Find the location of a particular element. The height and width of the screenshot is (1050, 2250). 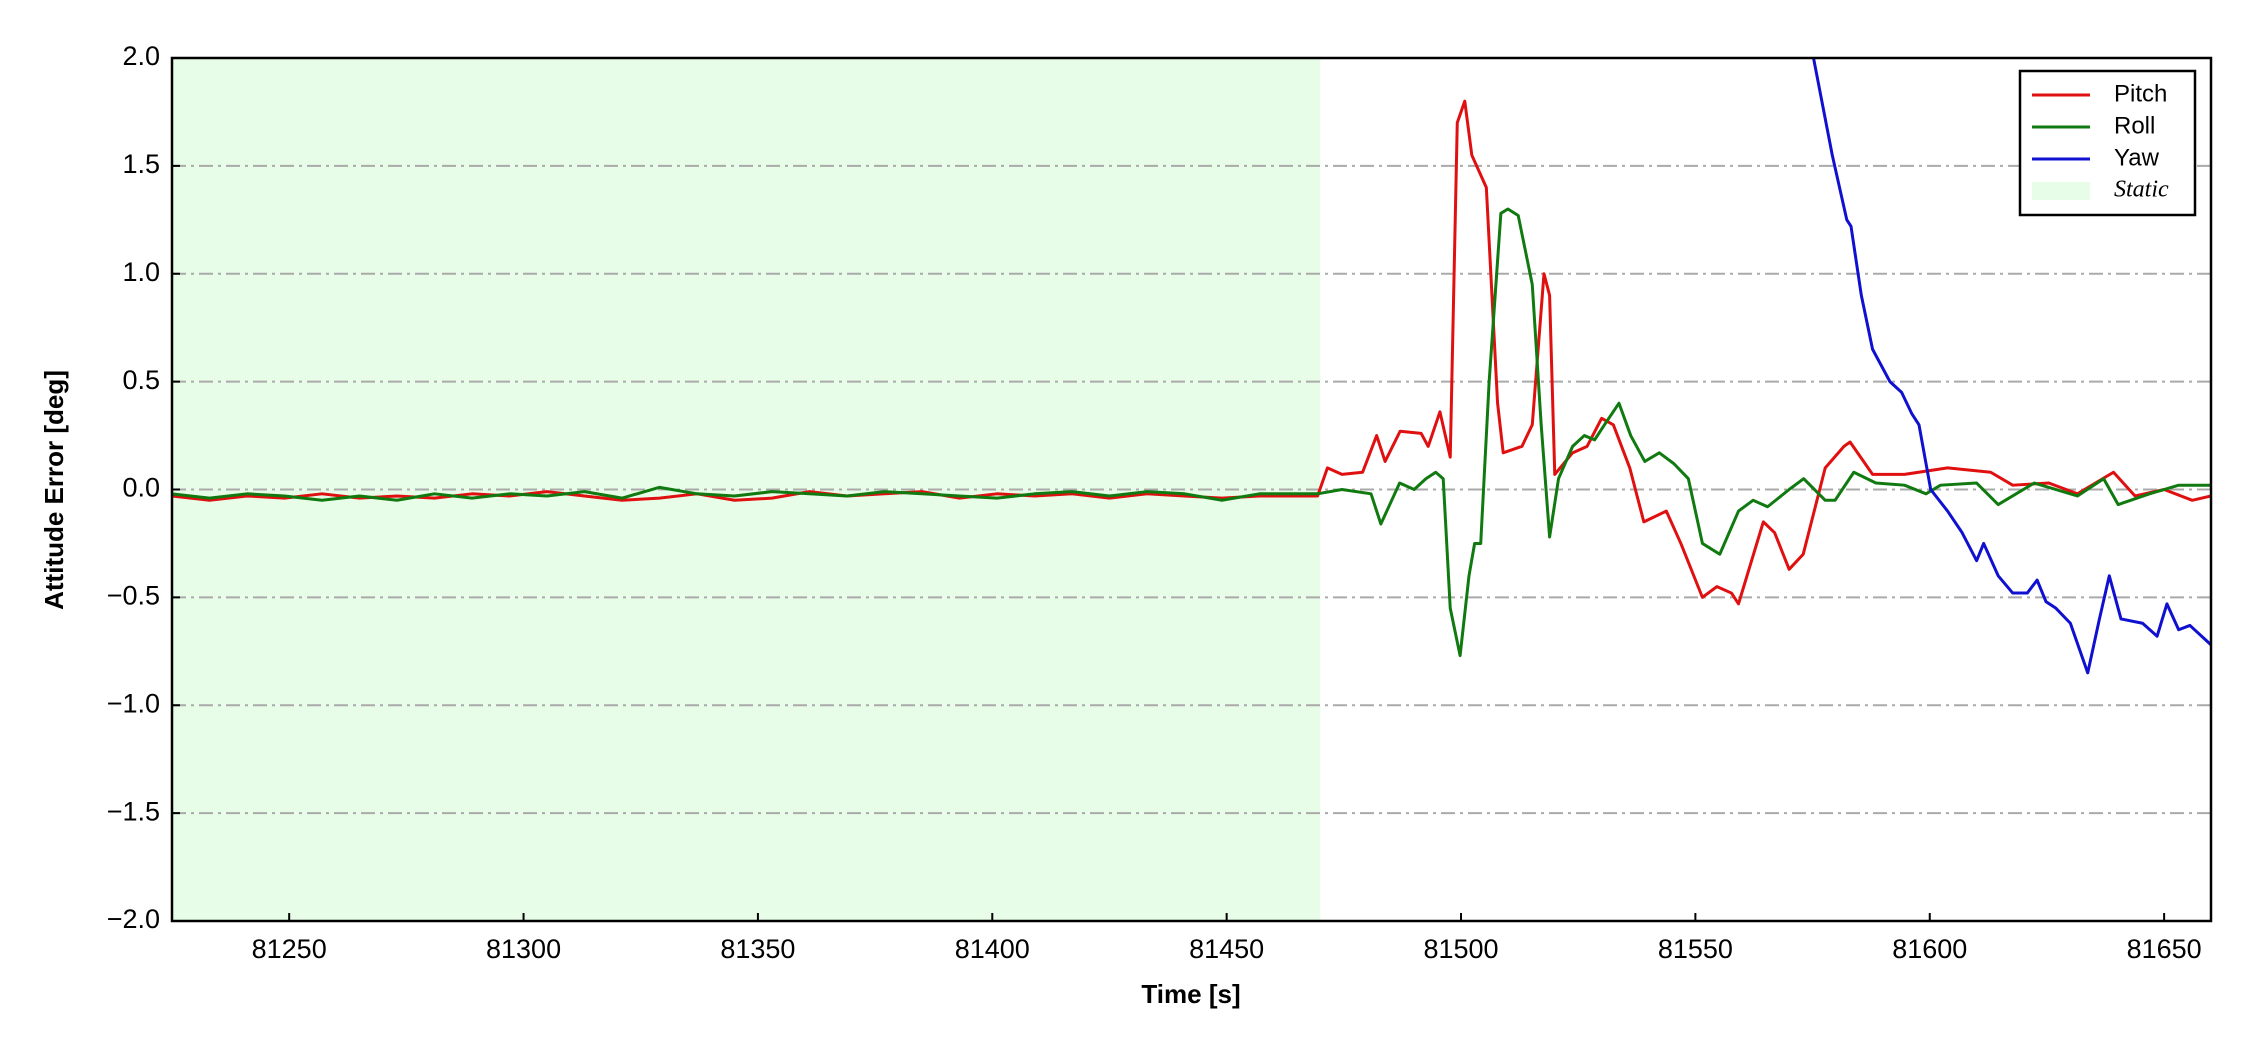

y-tick-label: 0.5 is located at coordinates (141, 380).